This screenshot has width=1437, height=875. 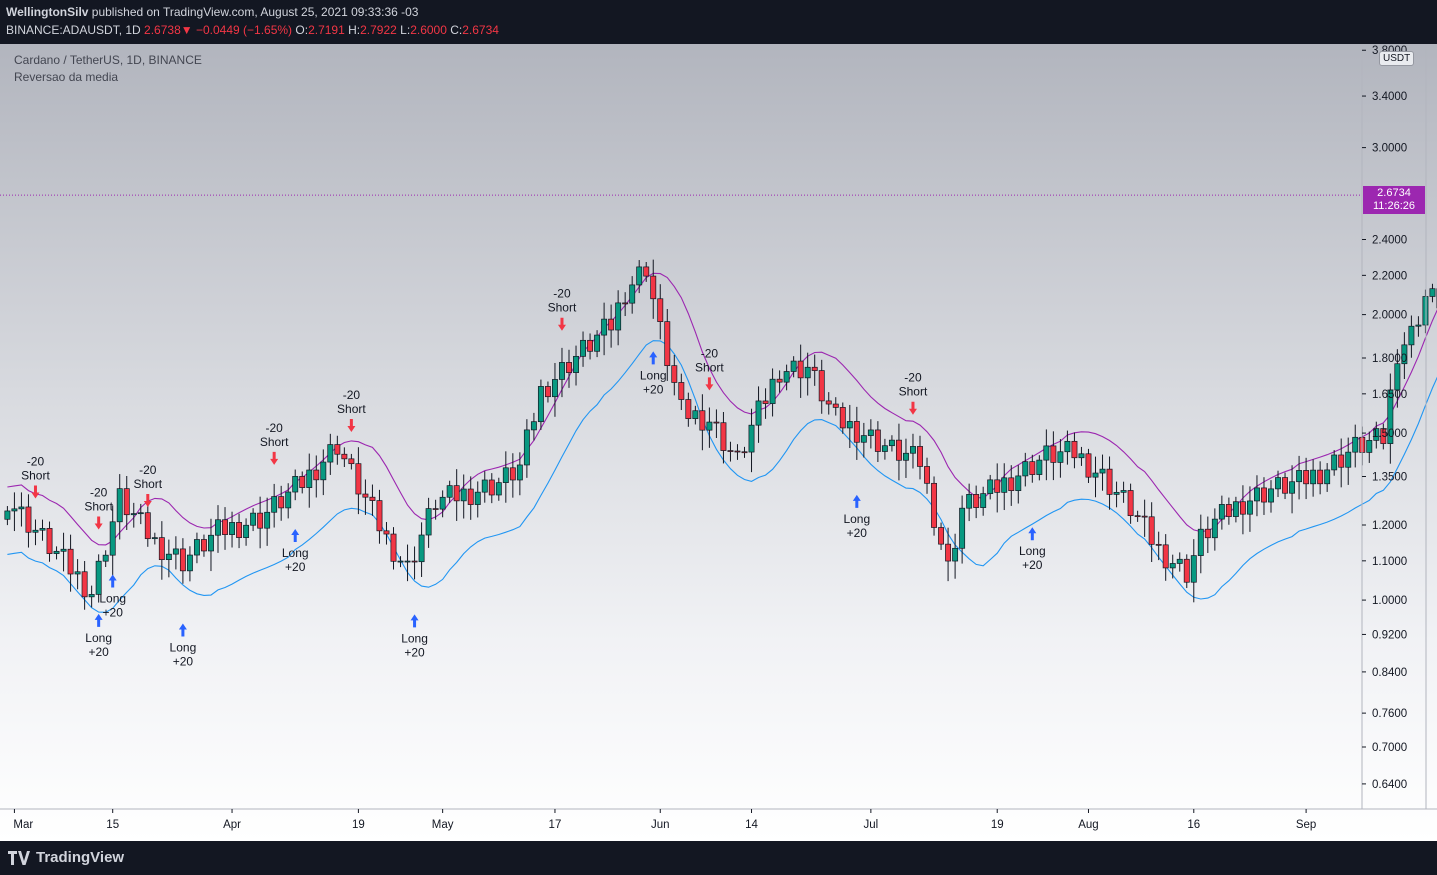 I want to click on signal-value: +20, so click(x=113, y=612).